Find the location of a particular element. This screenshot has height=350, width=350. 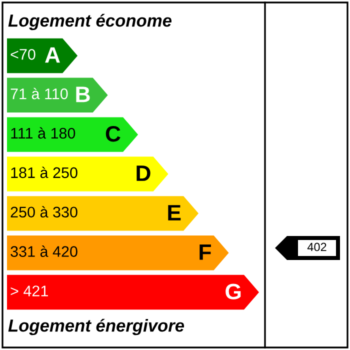

chart-title: Logement économe is located at coordinates (90, 22).